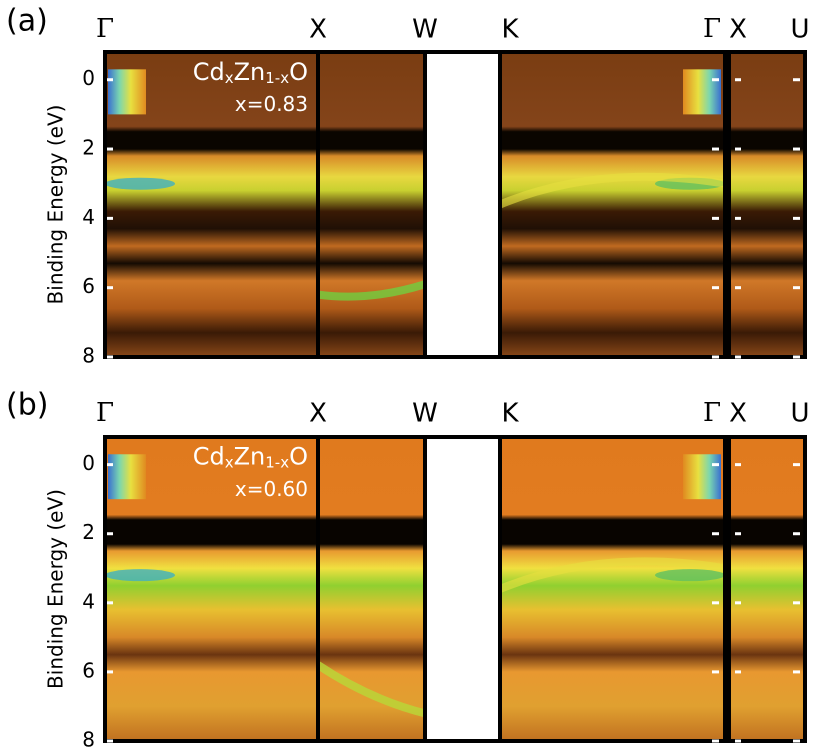  I want to click on composition: x=0.60, so click(271, 489).